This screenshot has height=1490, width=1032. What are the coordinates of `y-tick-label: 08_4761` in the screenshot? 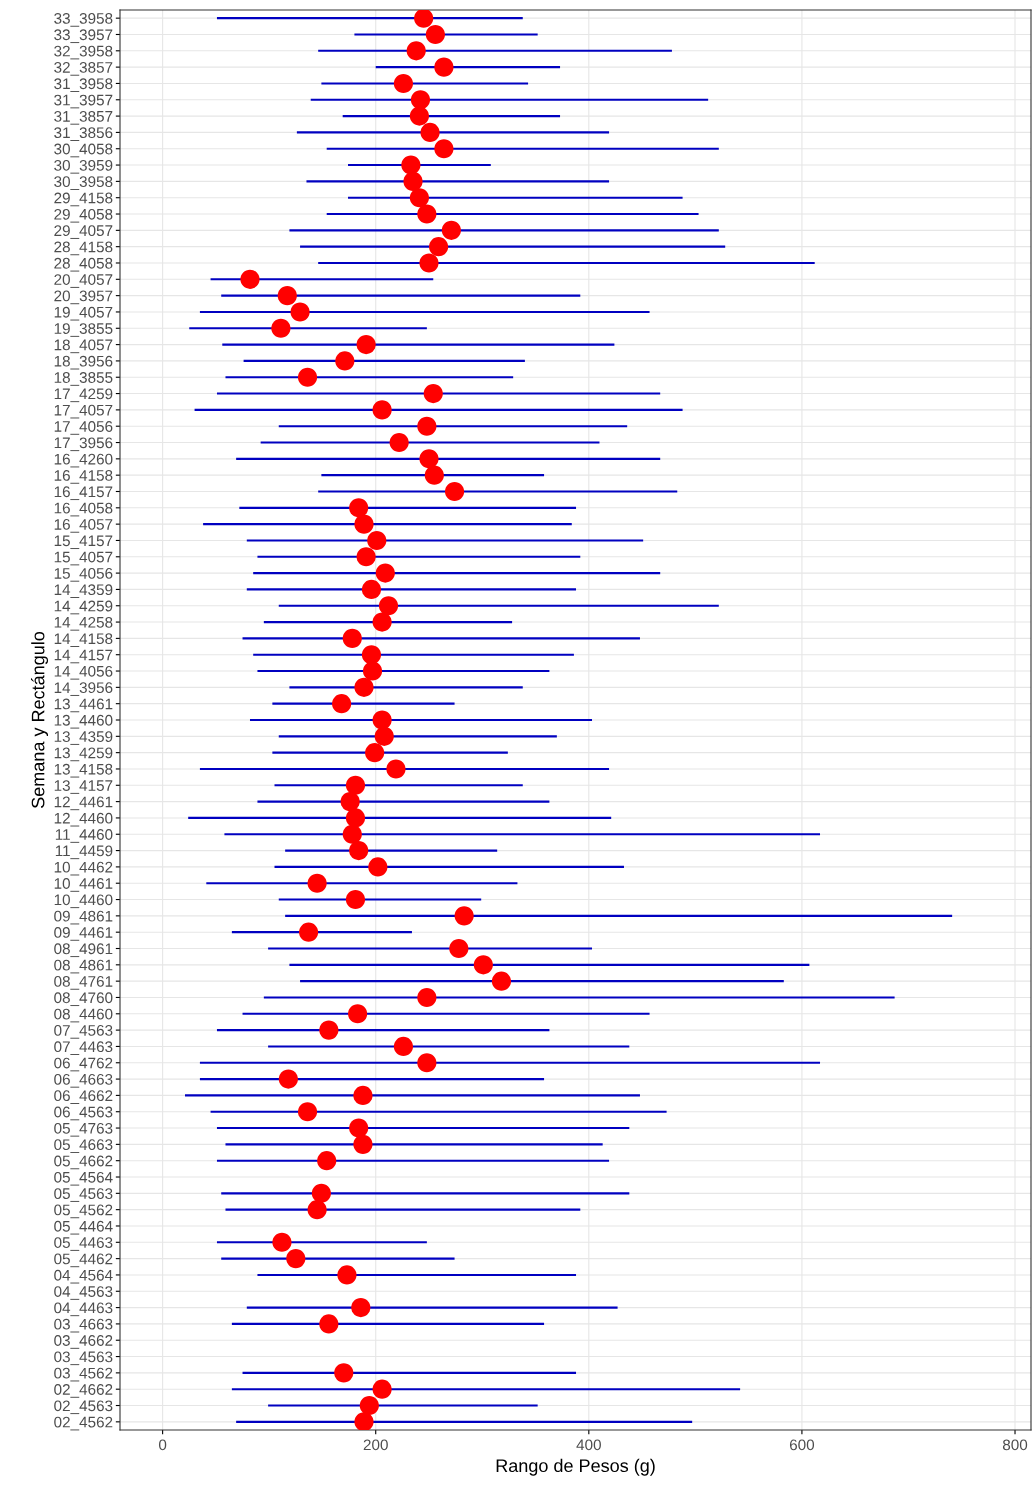 It's located at (83, 983).